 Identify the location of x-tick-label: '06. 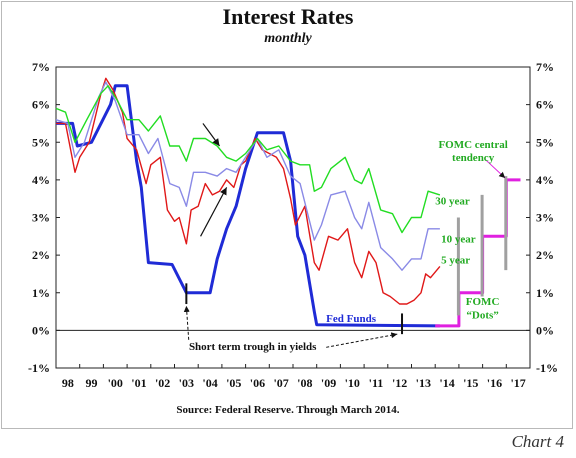
(257, 383).